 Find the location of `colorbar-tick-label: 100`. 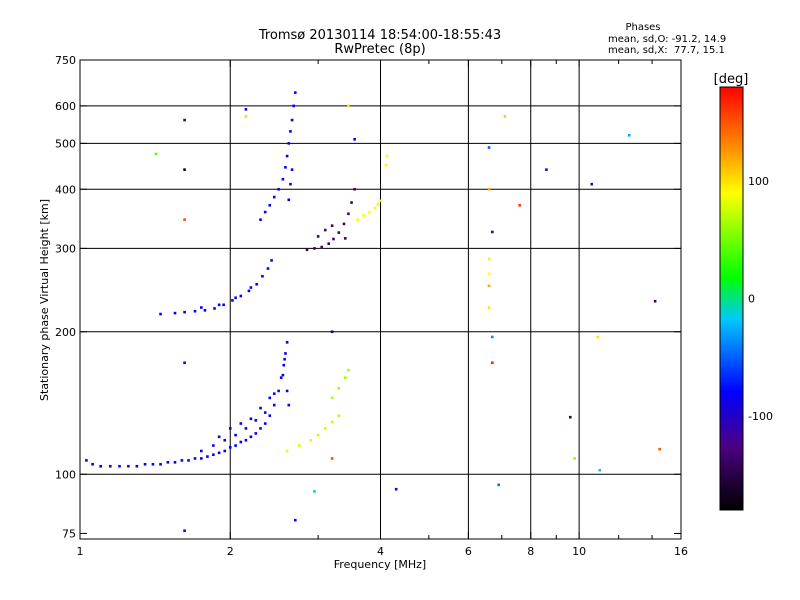

colorbar-tick-label: 100 is located at coordinates (758, 181).